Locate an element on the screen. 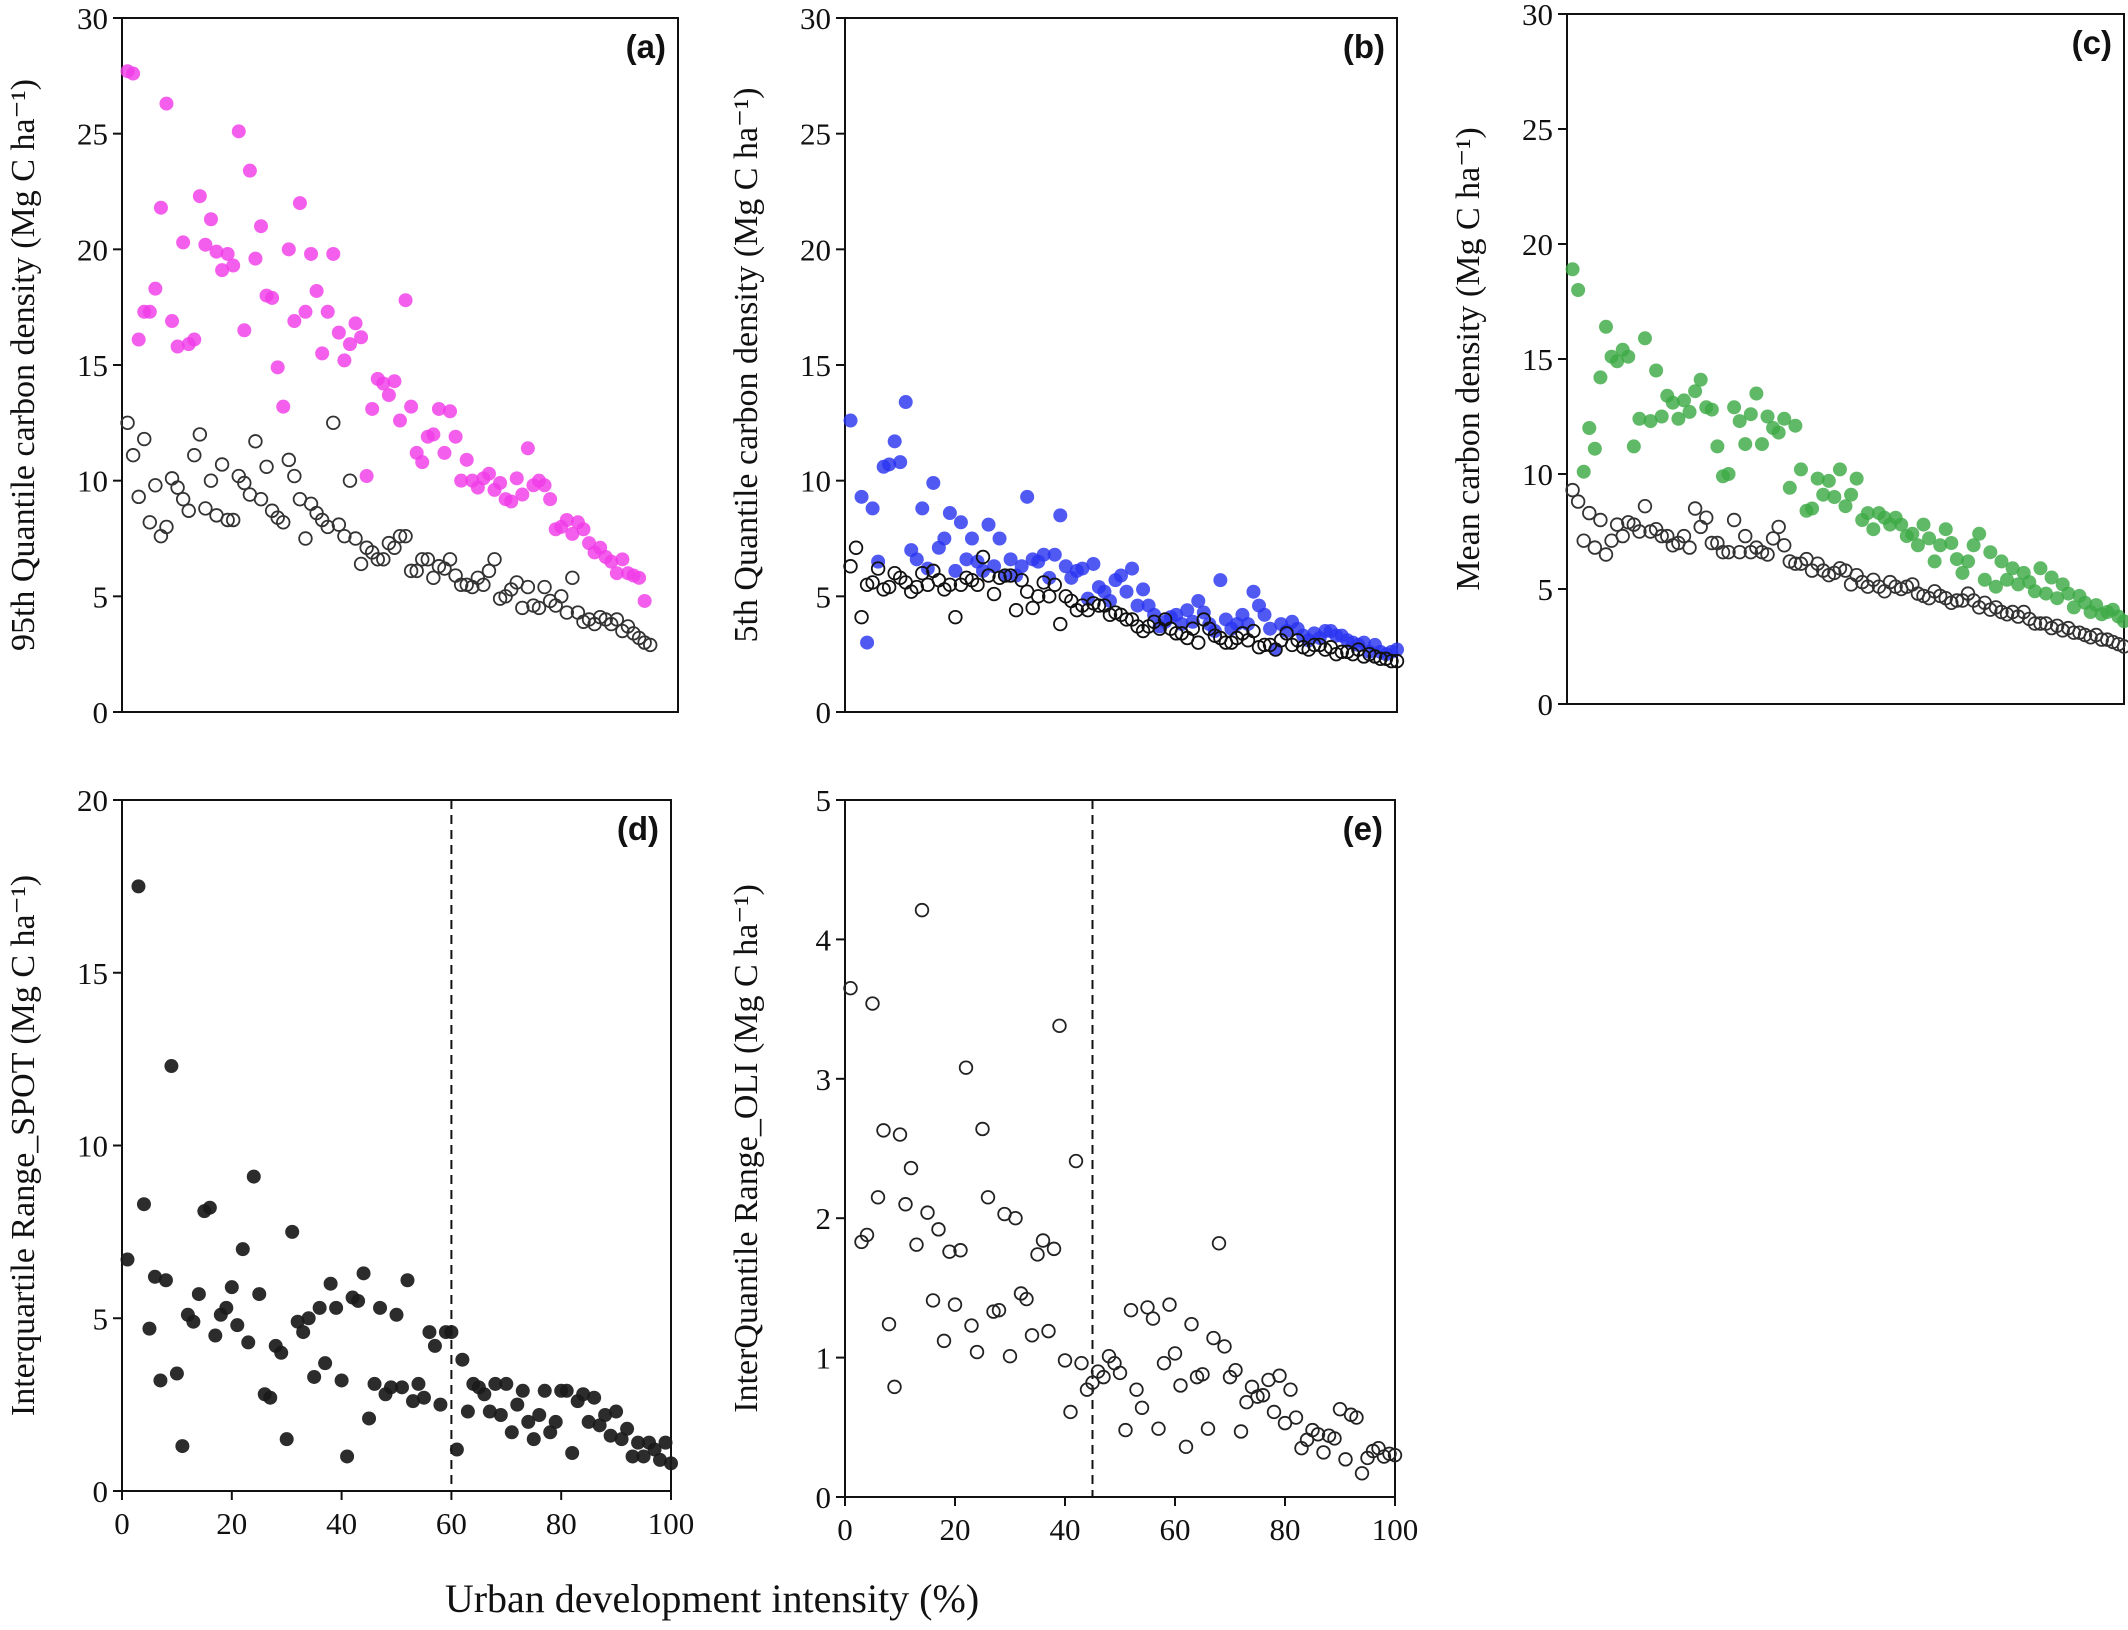 The width and height of the screenshot is (2128, 1630). x-tick-label-d: 0 is located at coordinates (122, 1523).